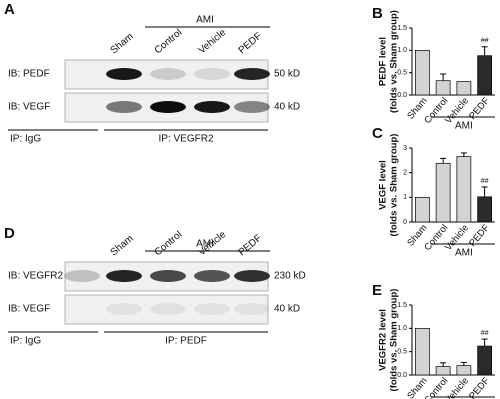 This screenshot has height=399, width=500. I want to click on y-tick-label: 2, so click(405, 173).